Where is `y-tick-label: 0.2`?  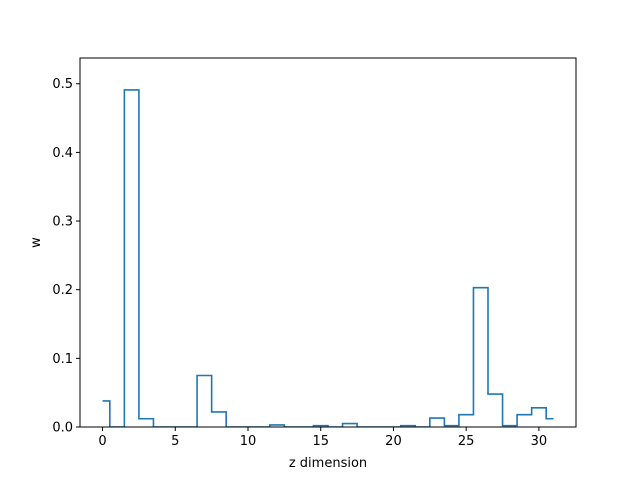 y-tick-label: 0.2 is located at coordinates (62, 290).